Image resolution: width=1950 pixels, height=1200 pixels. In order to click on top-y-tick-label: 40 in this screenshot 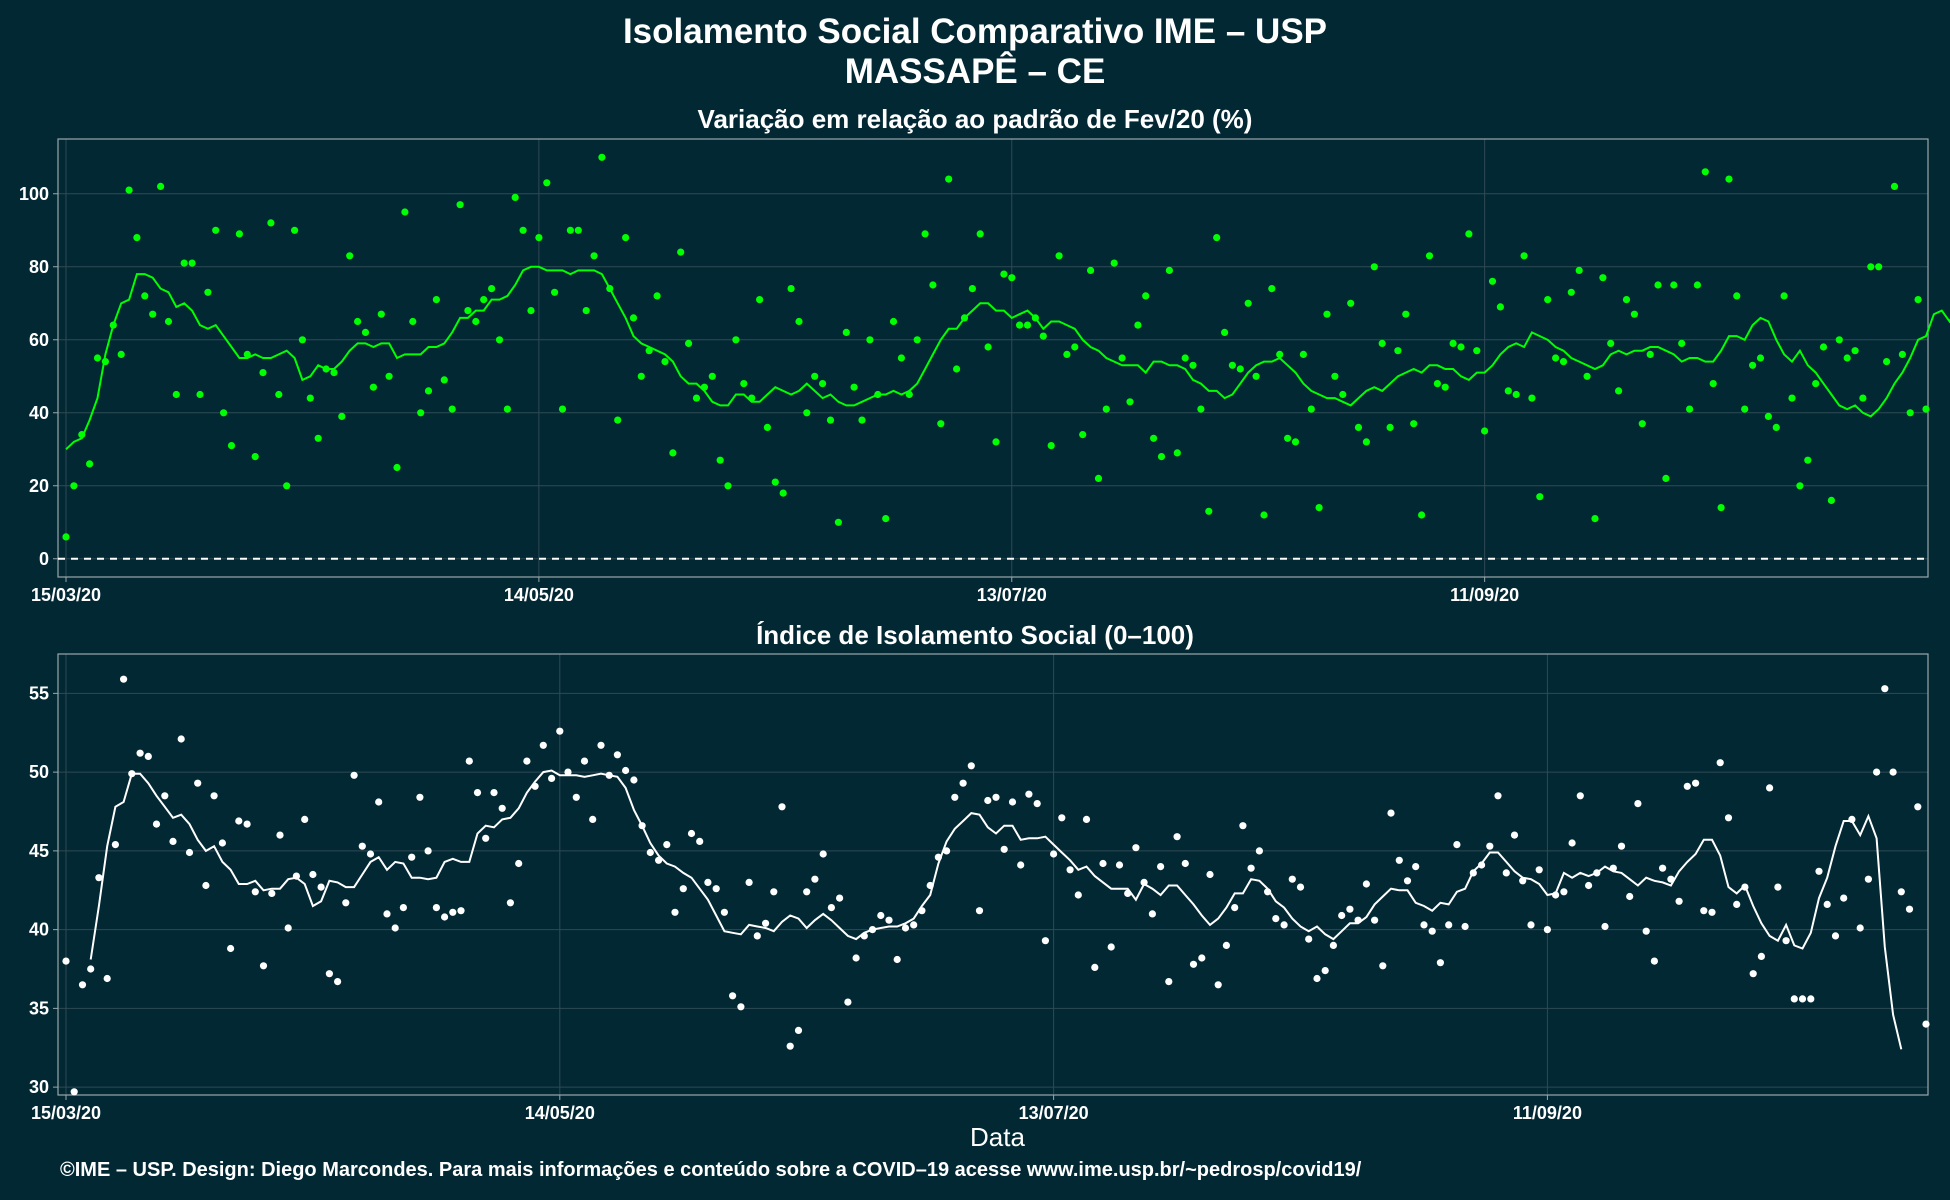, I will do `click(39, 413)`.